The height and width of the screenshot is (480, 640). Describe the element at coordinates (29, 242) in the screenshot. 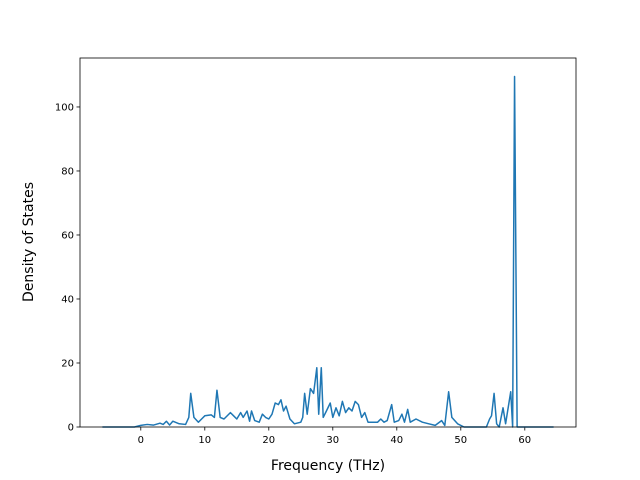

I see `y-axis-label: Density of States` at that location.